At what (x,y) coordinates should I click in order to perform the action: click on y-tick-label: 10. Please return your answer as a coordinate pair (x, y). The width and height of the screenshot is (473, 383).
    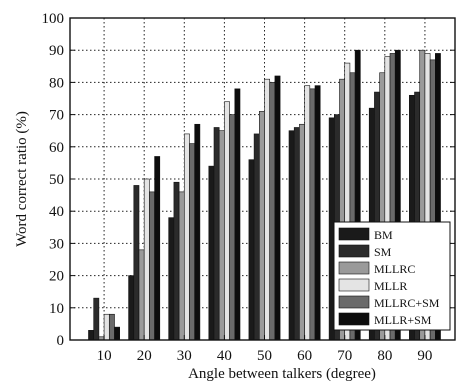
    Looking at the image, I should click on (56, 309).